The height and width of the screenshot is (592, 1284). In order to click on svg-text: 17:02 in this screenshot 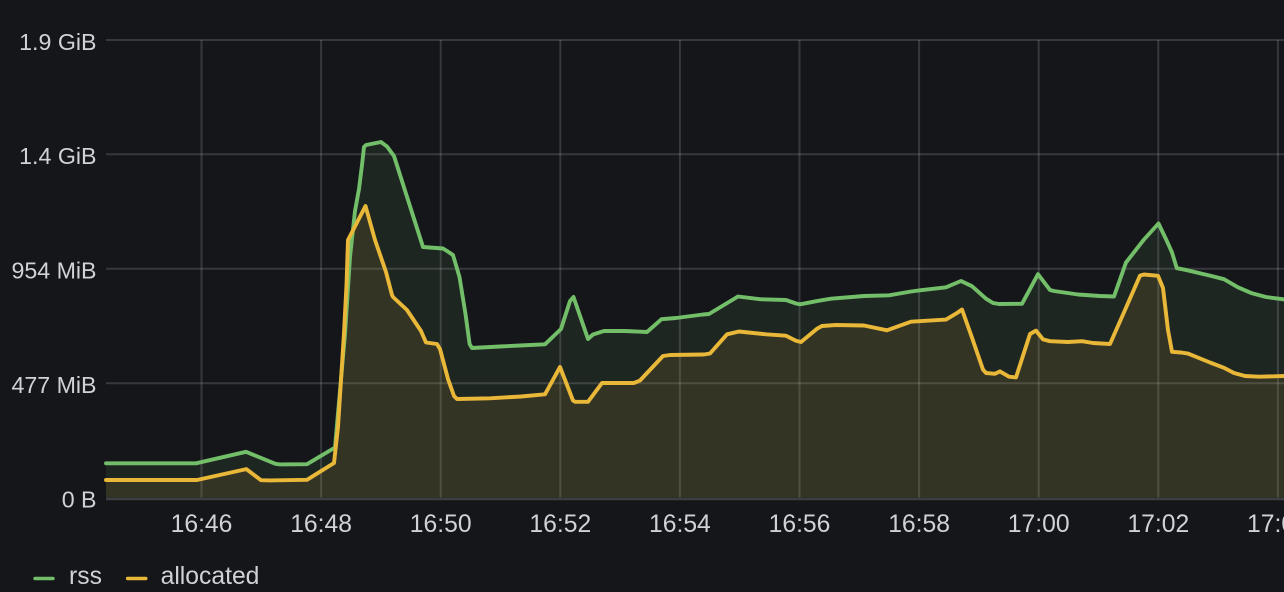, I will do `click(1158, 524)`.